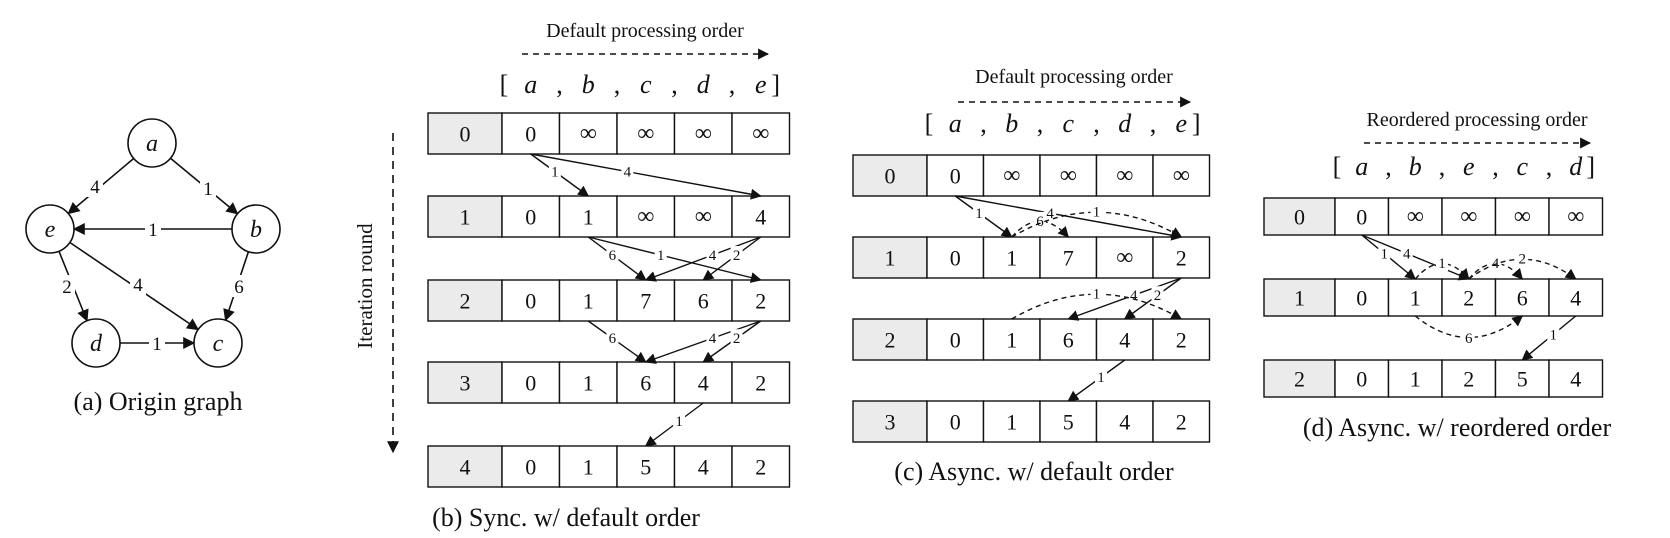 This screenshot has width=1670, height=538. What do you see at coordinates (1433, 297) in the screenshot?
I see `table-row: 1 0 1 2 6 4` at bounding box center [1433, 297].